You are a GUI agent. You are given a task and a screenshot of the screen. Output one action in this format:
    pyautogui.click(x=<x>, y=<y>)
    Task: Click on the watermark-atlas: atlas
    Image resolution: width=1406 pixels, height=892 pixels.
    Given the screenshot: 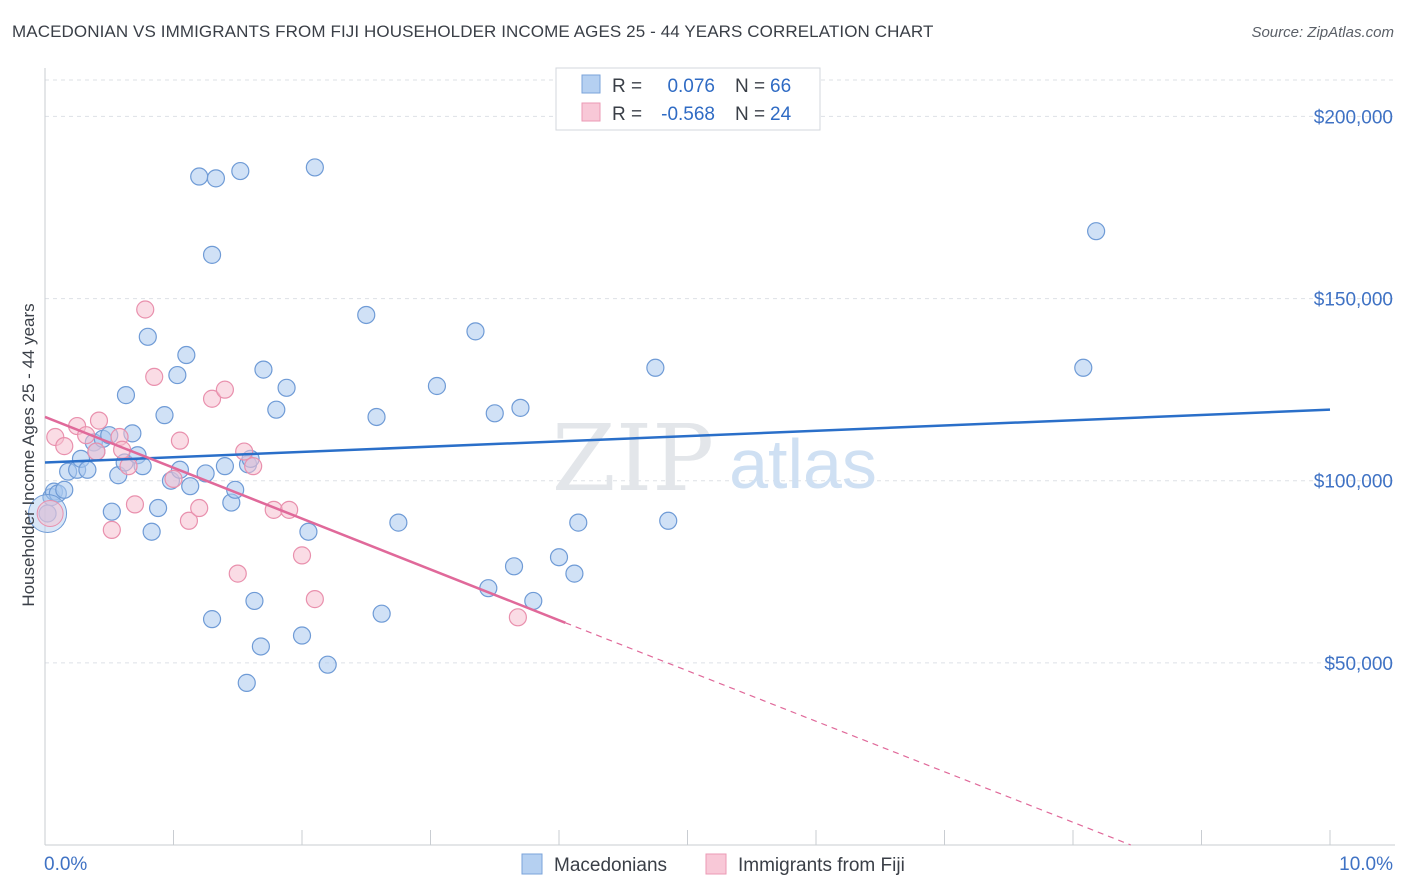 What is the action you would take?
    pyautogui.click(x=803, y=464)
    